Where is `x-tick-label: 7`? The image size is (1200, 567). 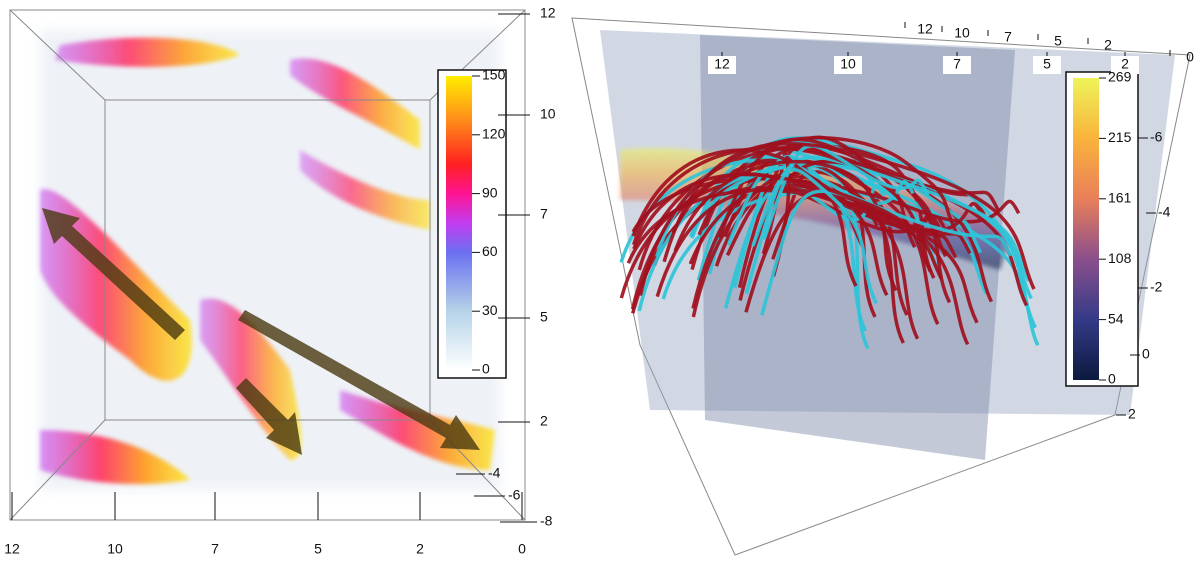 x-tick-label: 7 is located at coordinates (215, 549).